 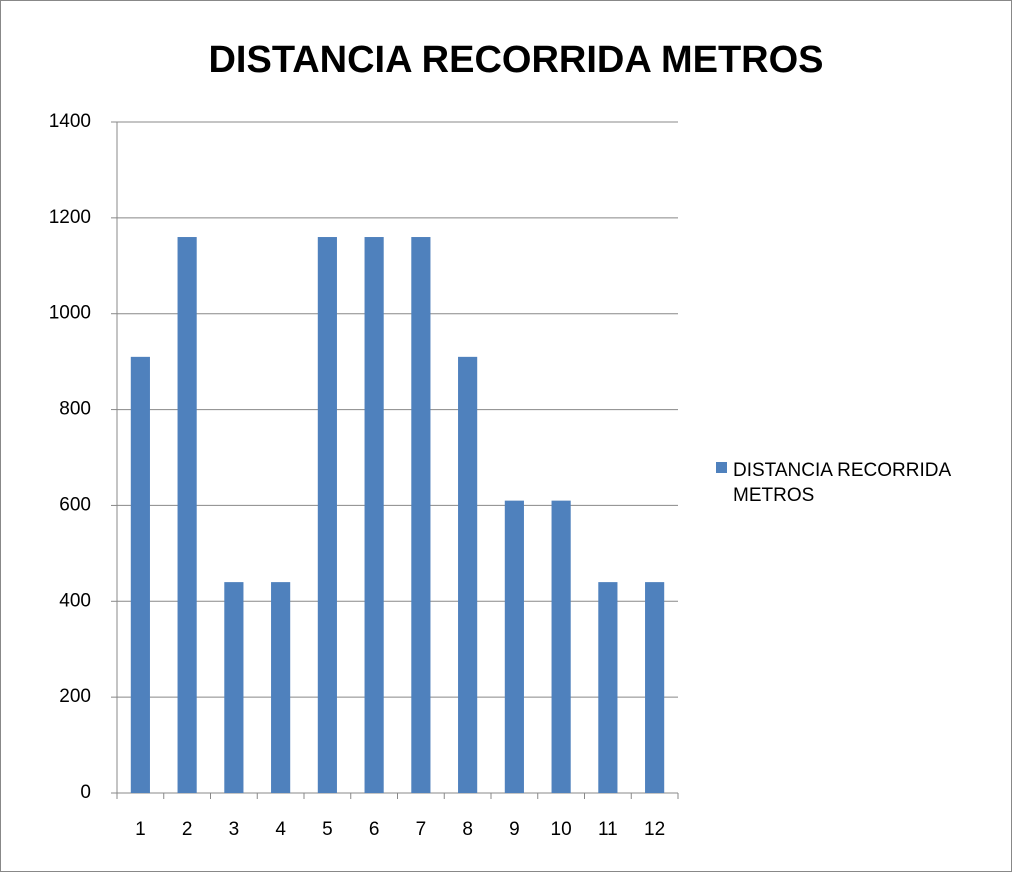 What do you see at coordinates (654, 829) in the screenshot?
I see `x-tick-label: 12` at bounding box center [654, 829].